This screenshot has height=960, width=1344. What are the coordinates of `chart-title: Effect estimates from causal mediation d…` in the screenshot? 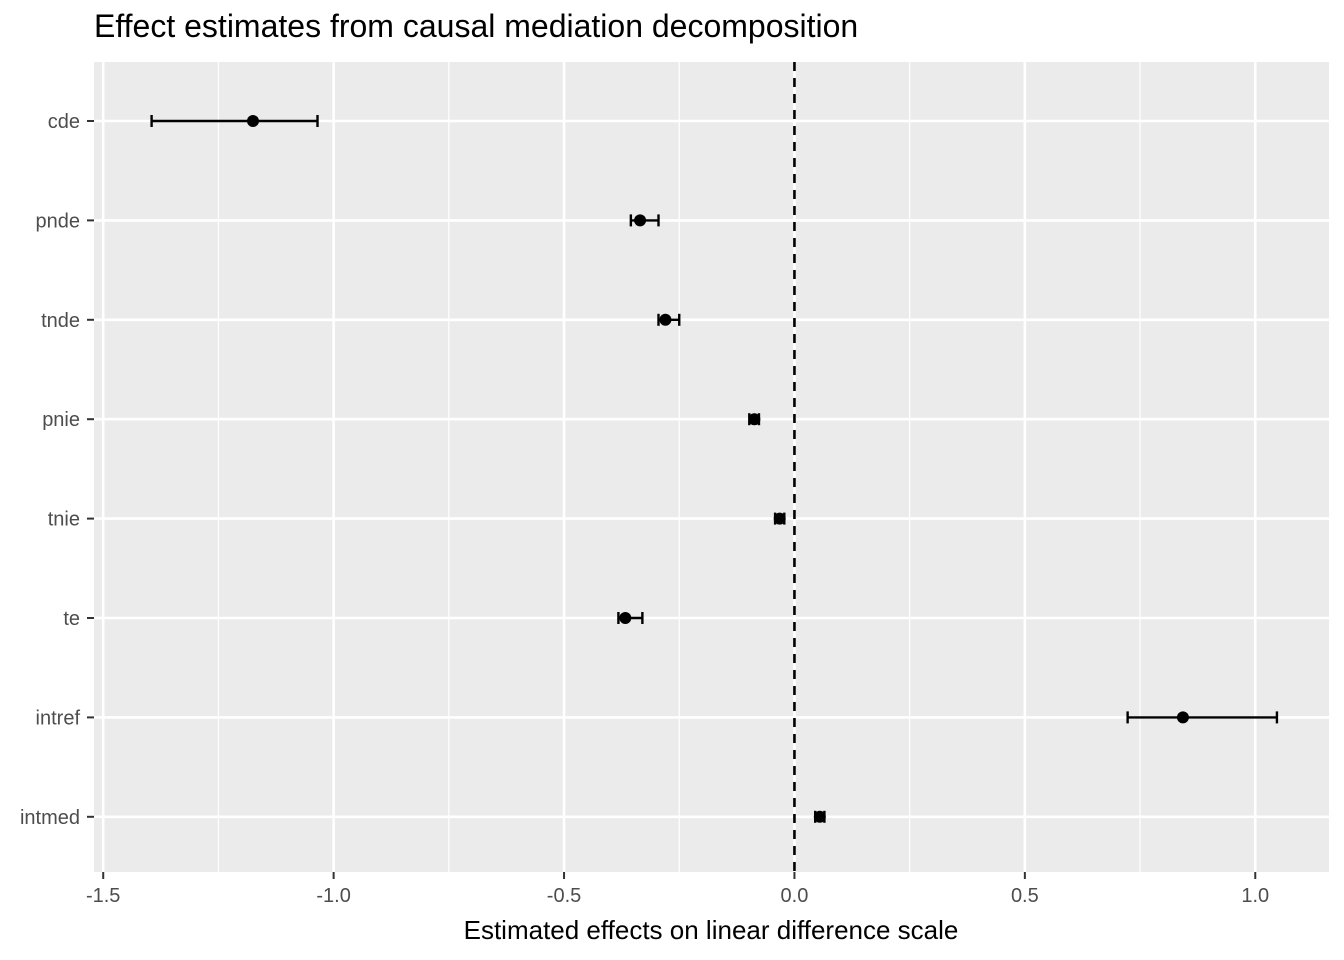 It's located at (476, 26).